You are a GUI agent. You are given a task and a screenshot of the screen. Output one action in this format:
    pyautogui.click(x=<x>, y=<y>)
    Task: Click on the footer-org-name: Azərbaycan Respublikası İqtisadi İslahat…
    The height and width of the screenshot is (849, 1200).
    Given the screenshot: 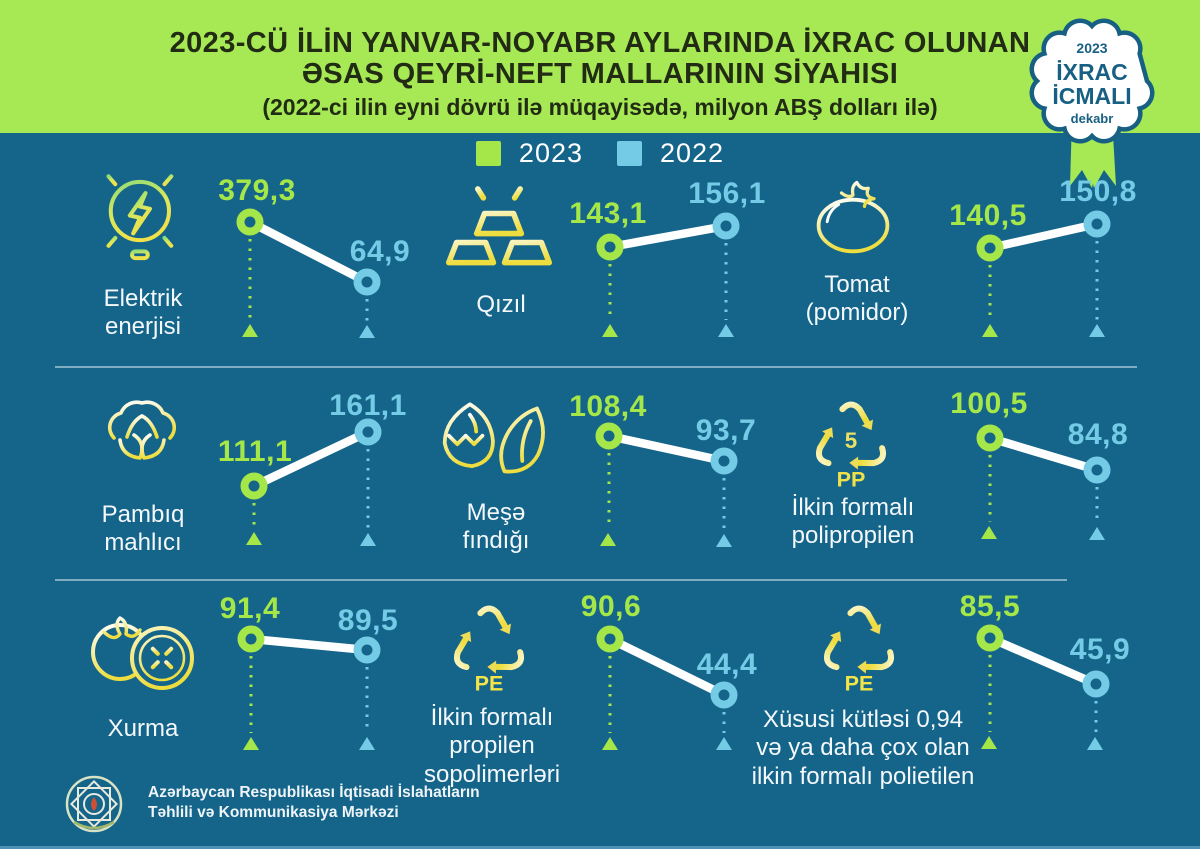 What is the action you would take?
    pyautogui.click(x=314, y=803)
    